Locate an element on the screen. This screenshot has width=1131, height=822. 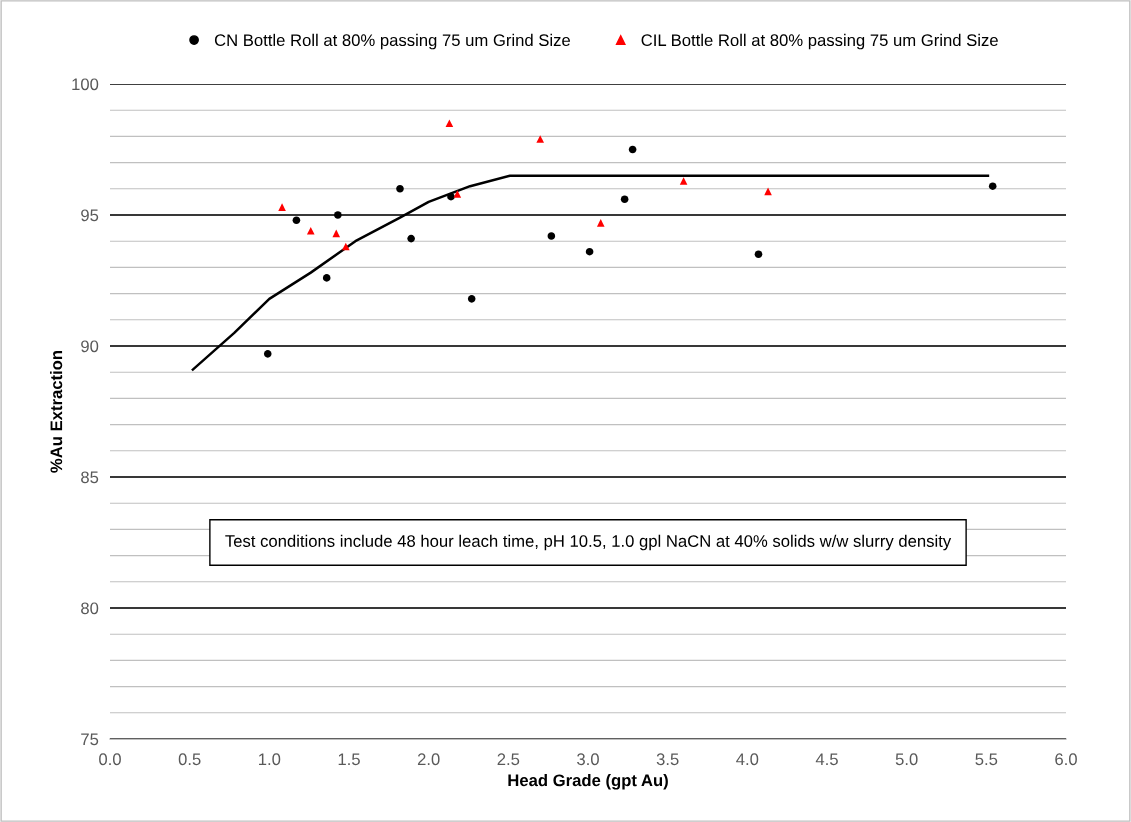
legend-label: CN Bottle Roll at 80% passing 75 um Grind Size is located at coordinates (392, 41).